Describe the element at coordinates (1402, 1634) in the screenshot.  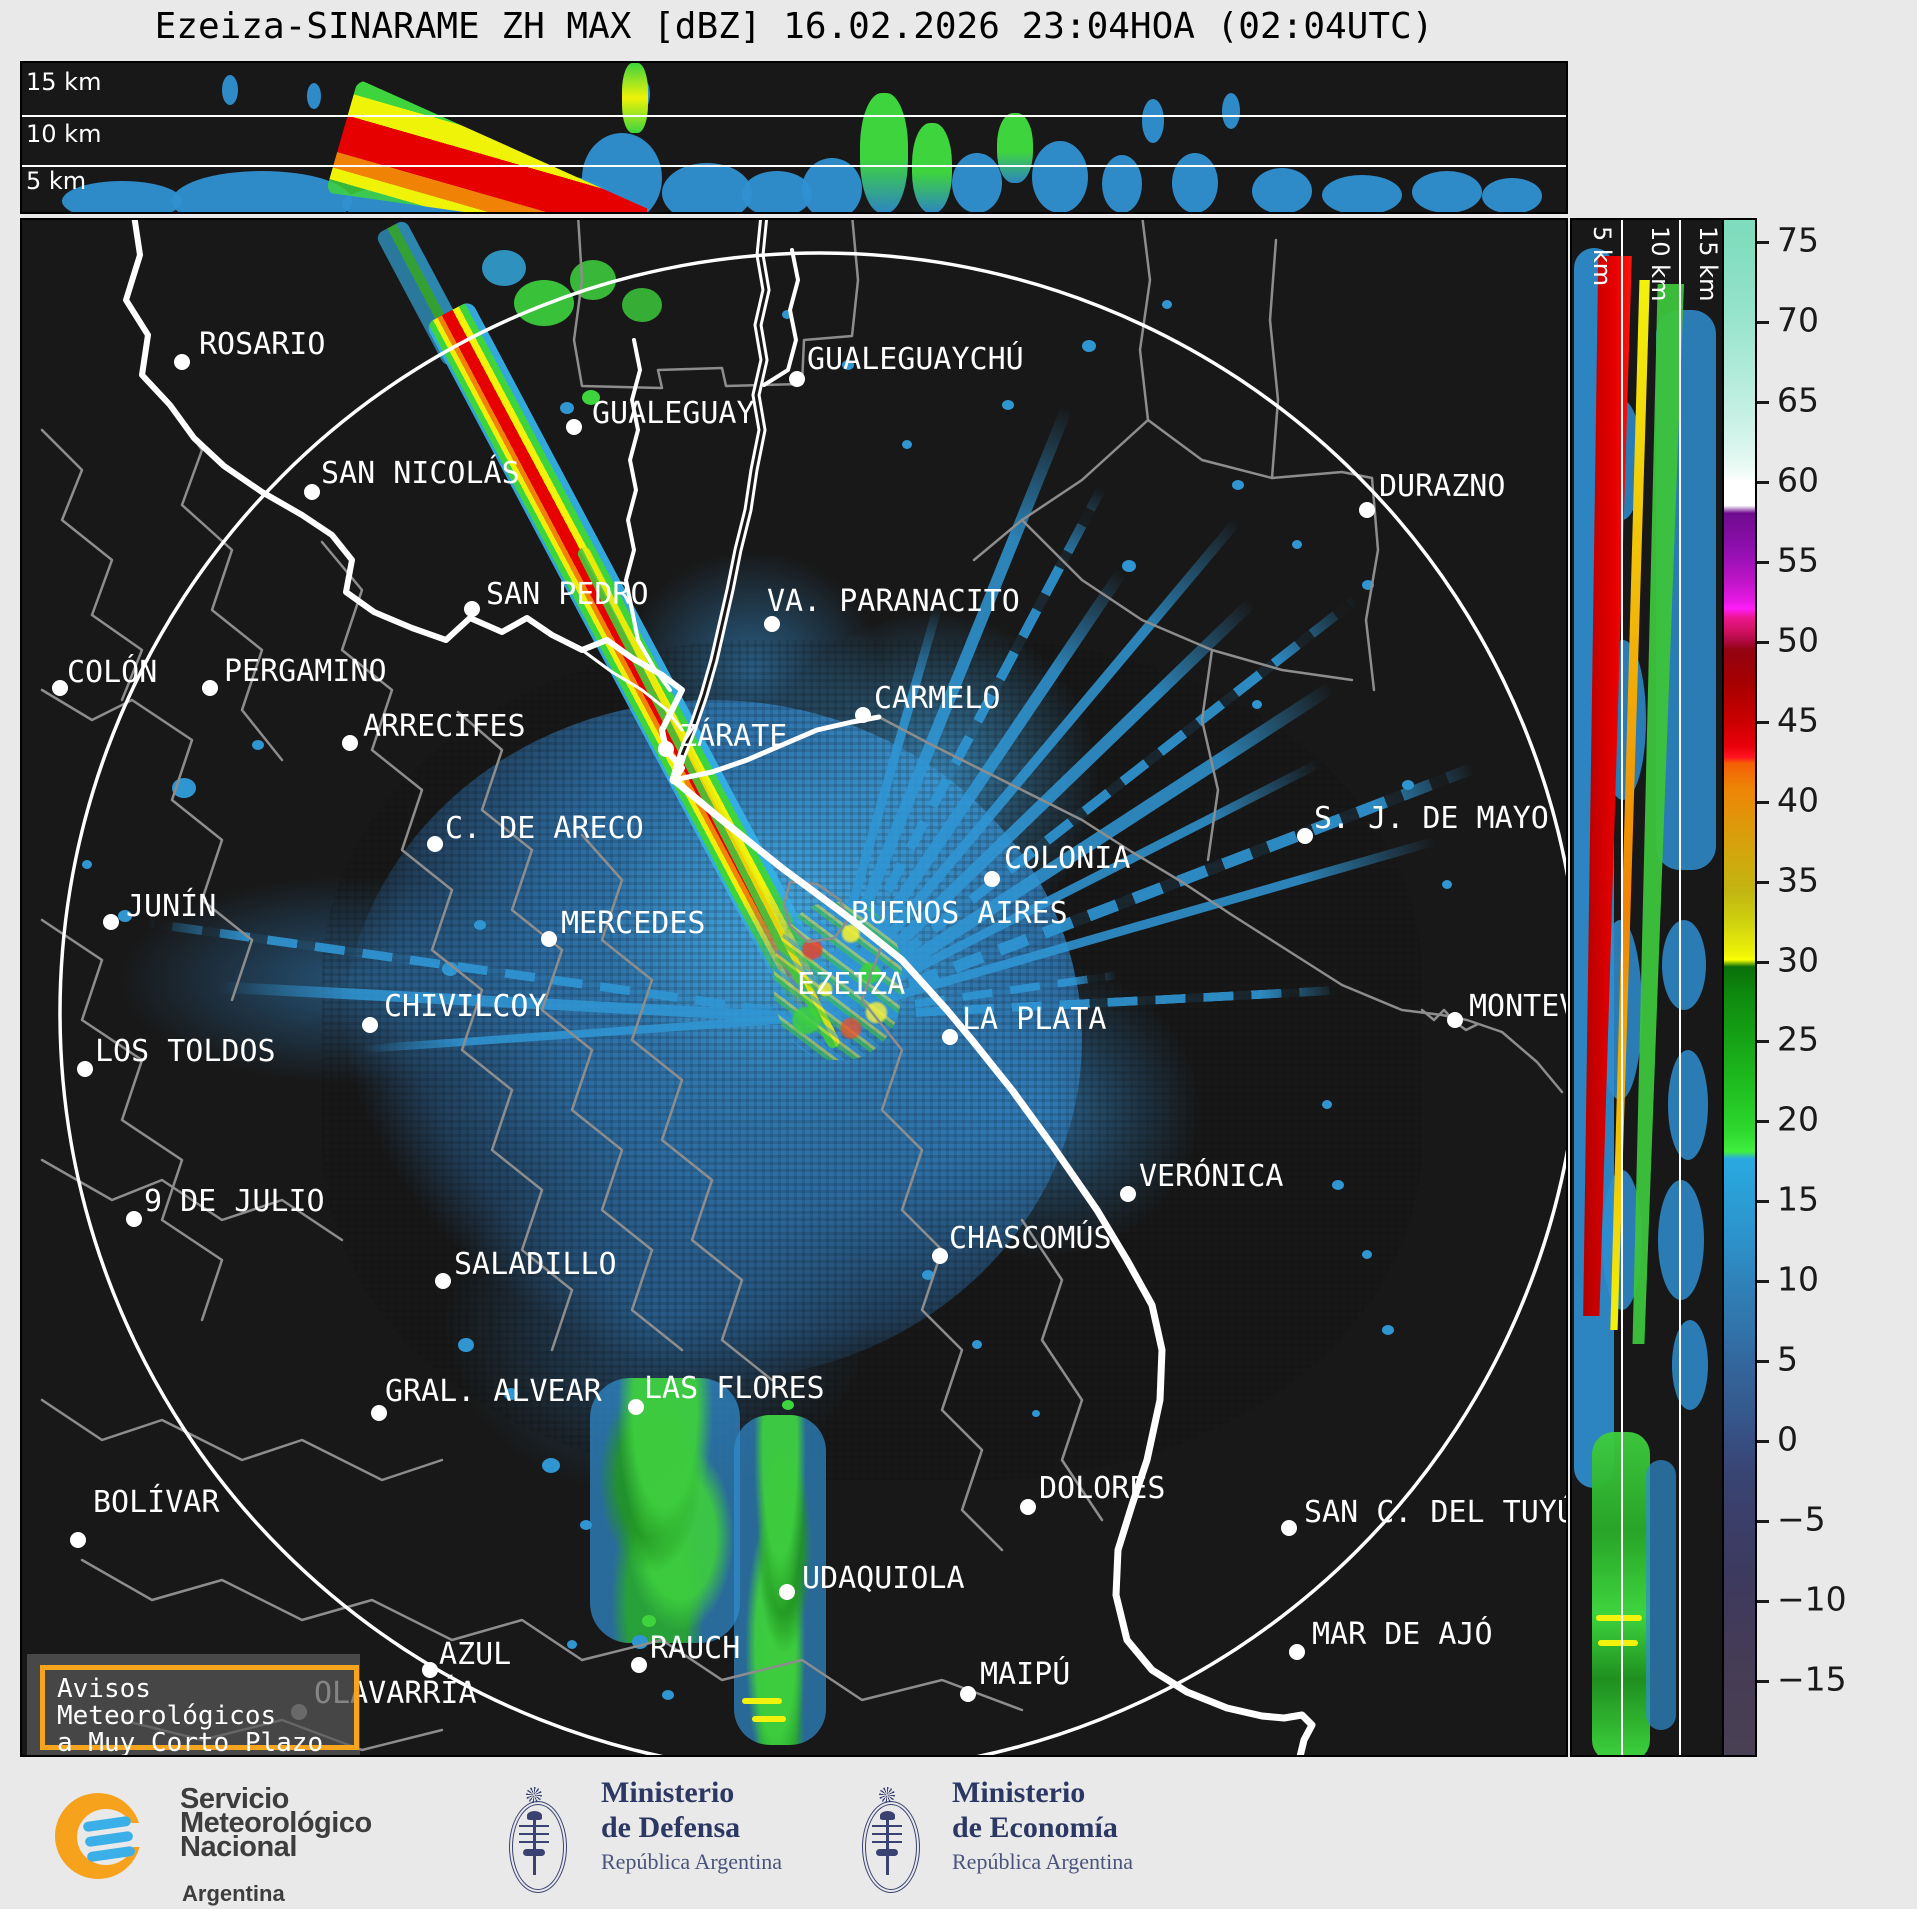
I see `city-label-mar-de-aj-: MAR DE AJÓ` at that location.